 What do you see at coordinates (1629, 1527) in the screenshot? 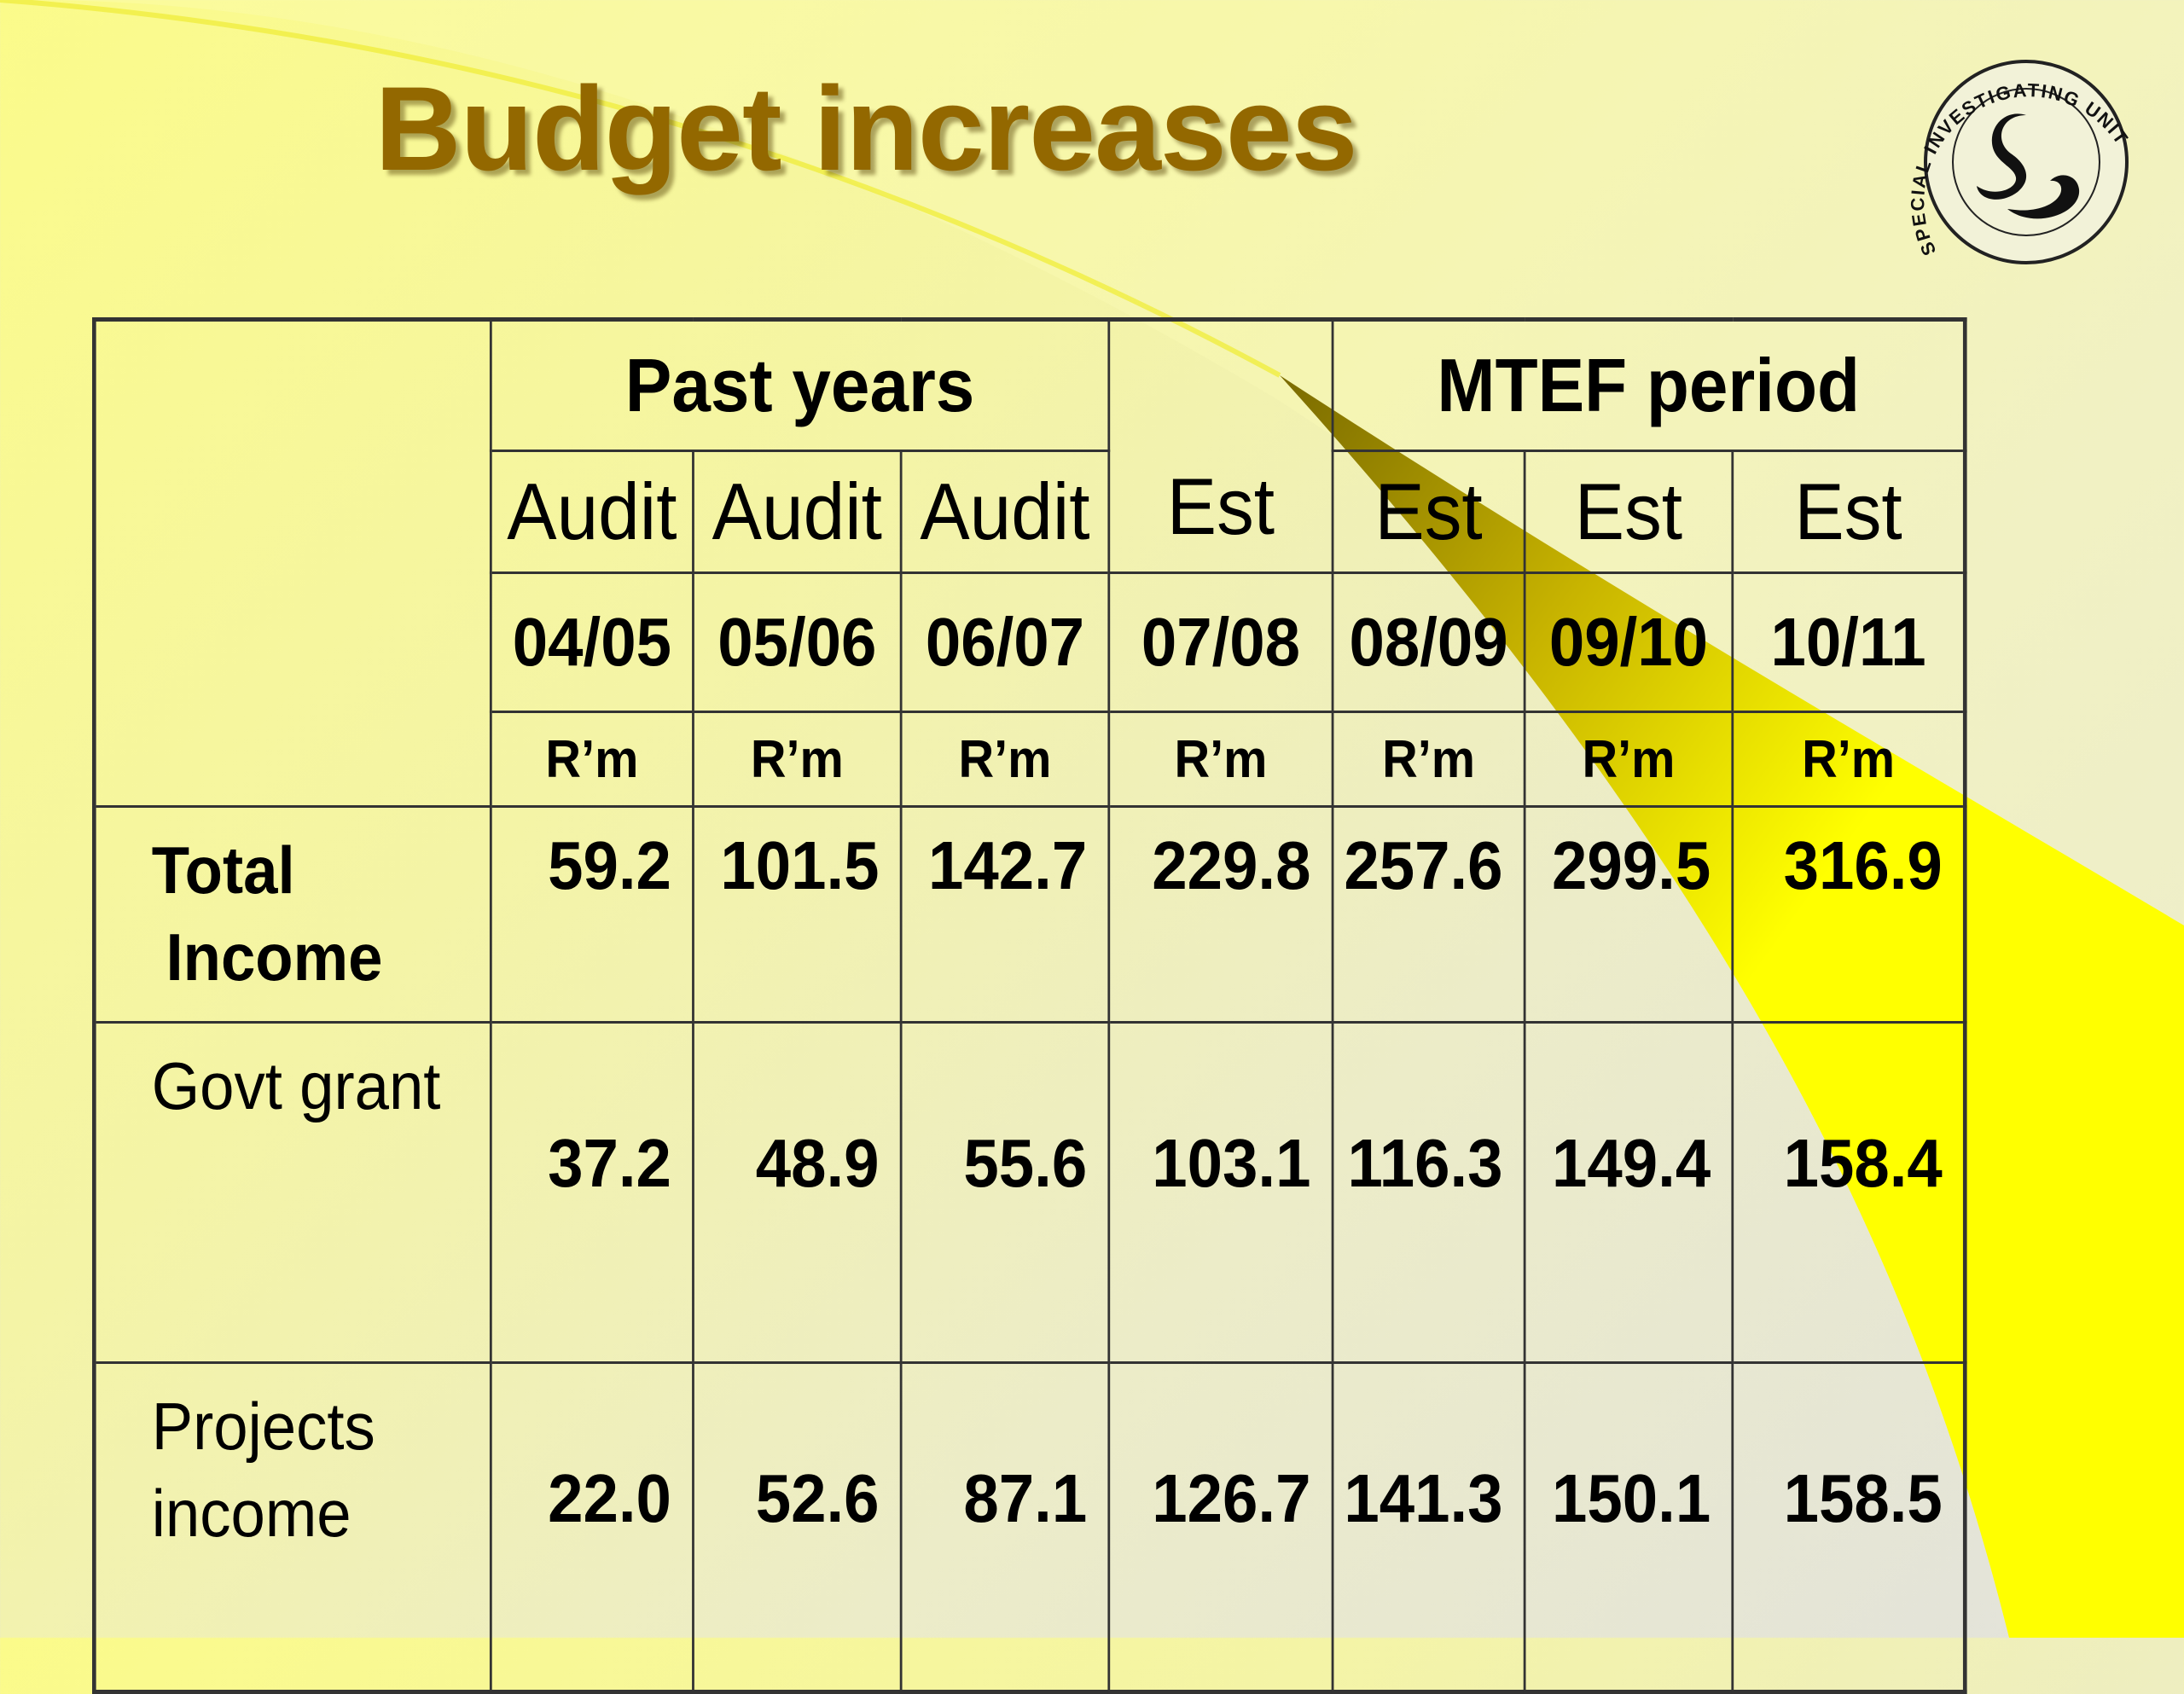
I see `table-cell: 150.1` at bounding box center [1629, 1527].